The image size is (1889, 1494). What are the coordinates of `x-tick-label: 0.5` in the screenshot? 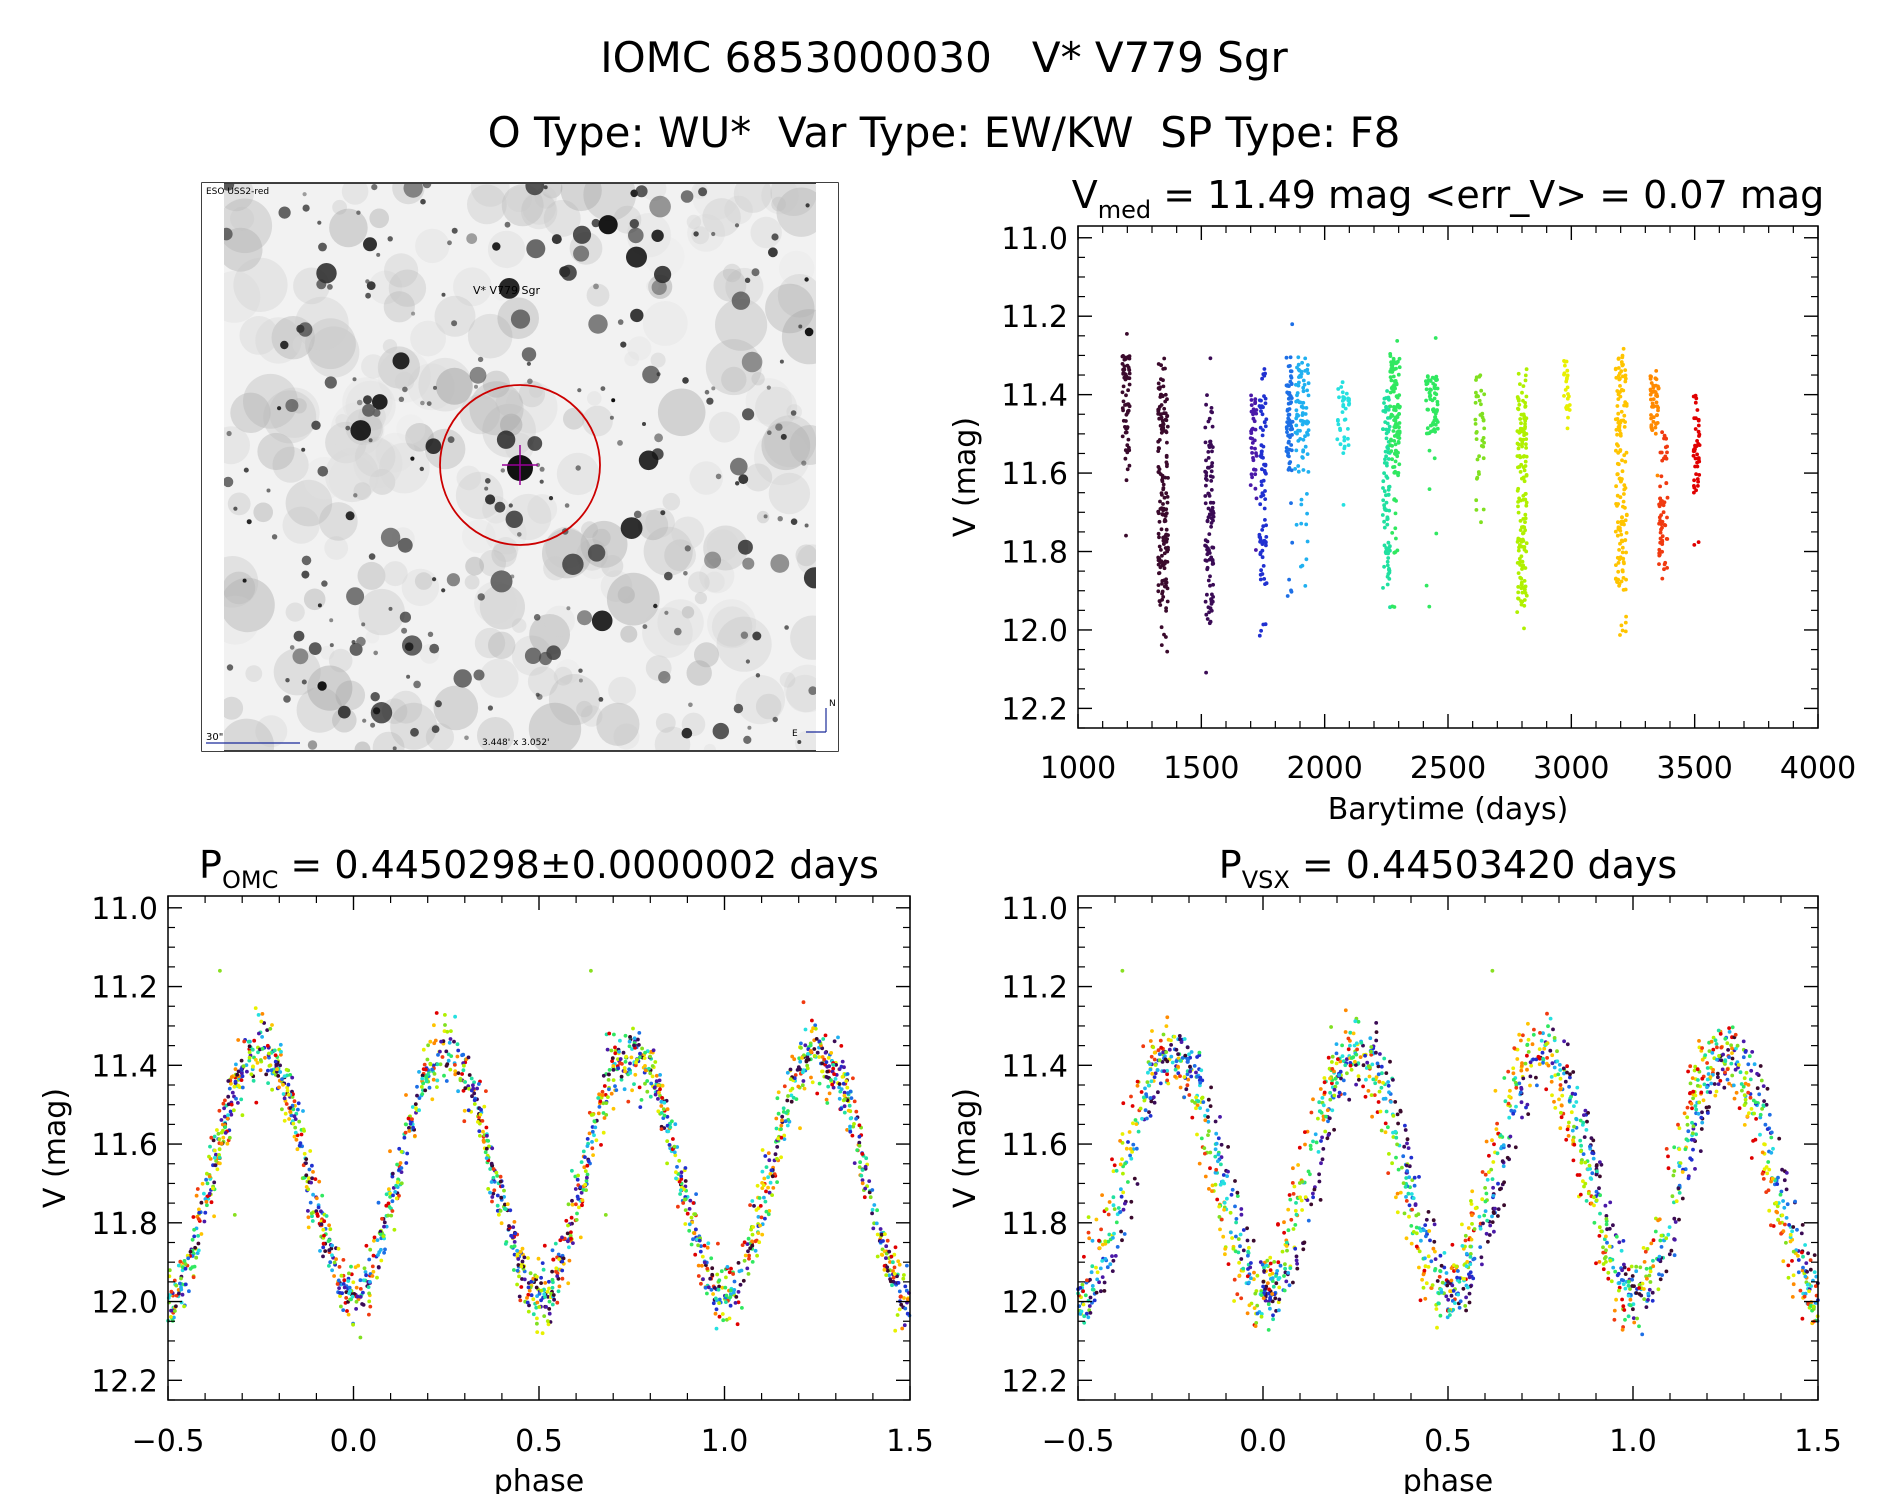 It's located at (539, 1441).